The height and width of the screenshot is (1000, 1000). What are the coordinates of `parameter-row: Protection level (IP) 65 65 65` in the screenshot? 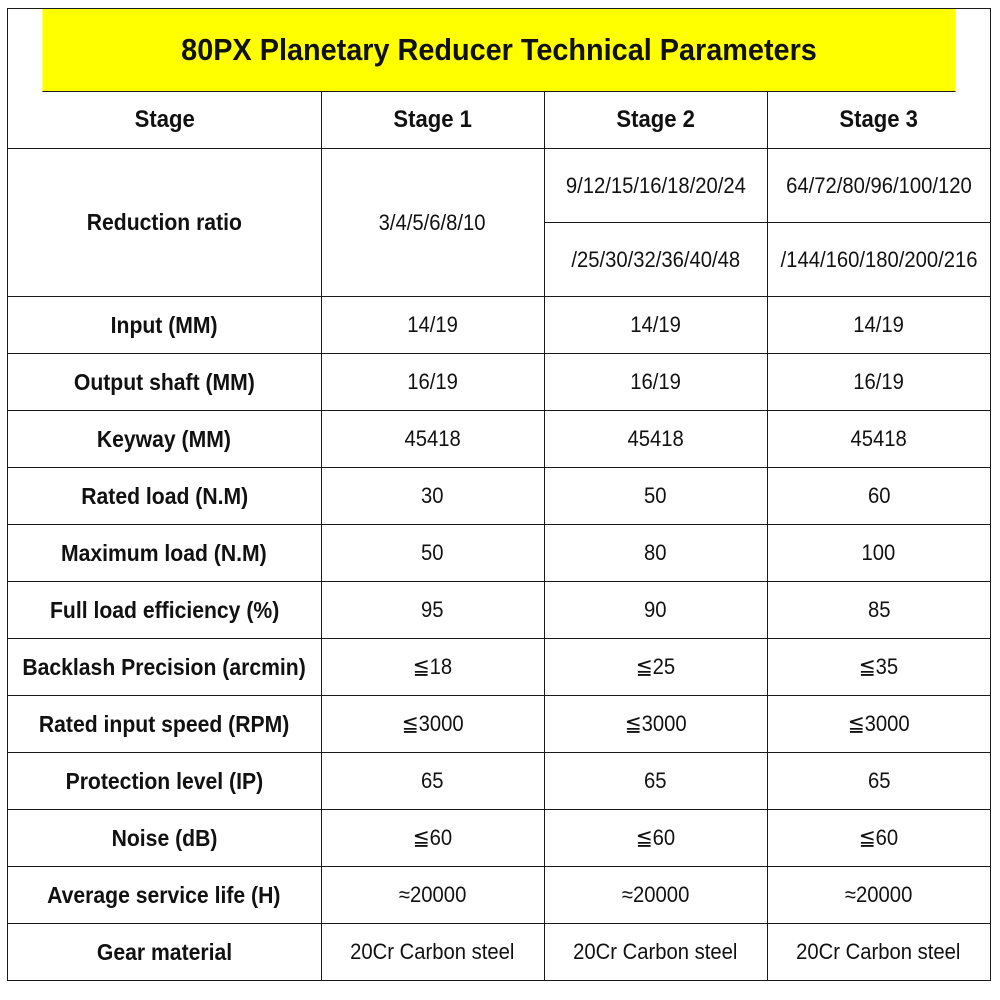 It's located at (499, 781).